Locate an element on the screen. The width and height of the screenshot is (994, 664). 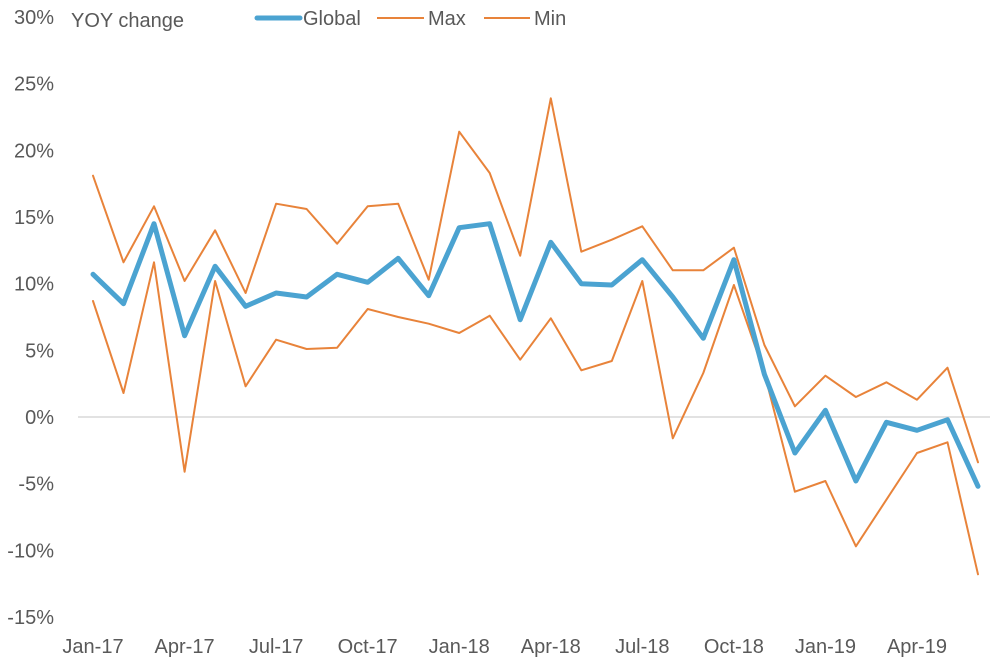
x-tick-label: Jan-17 is located at coordinates (92, 647).